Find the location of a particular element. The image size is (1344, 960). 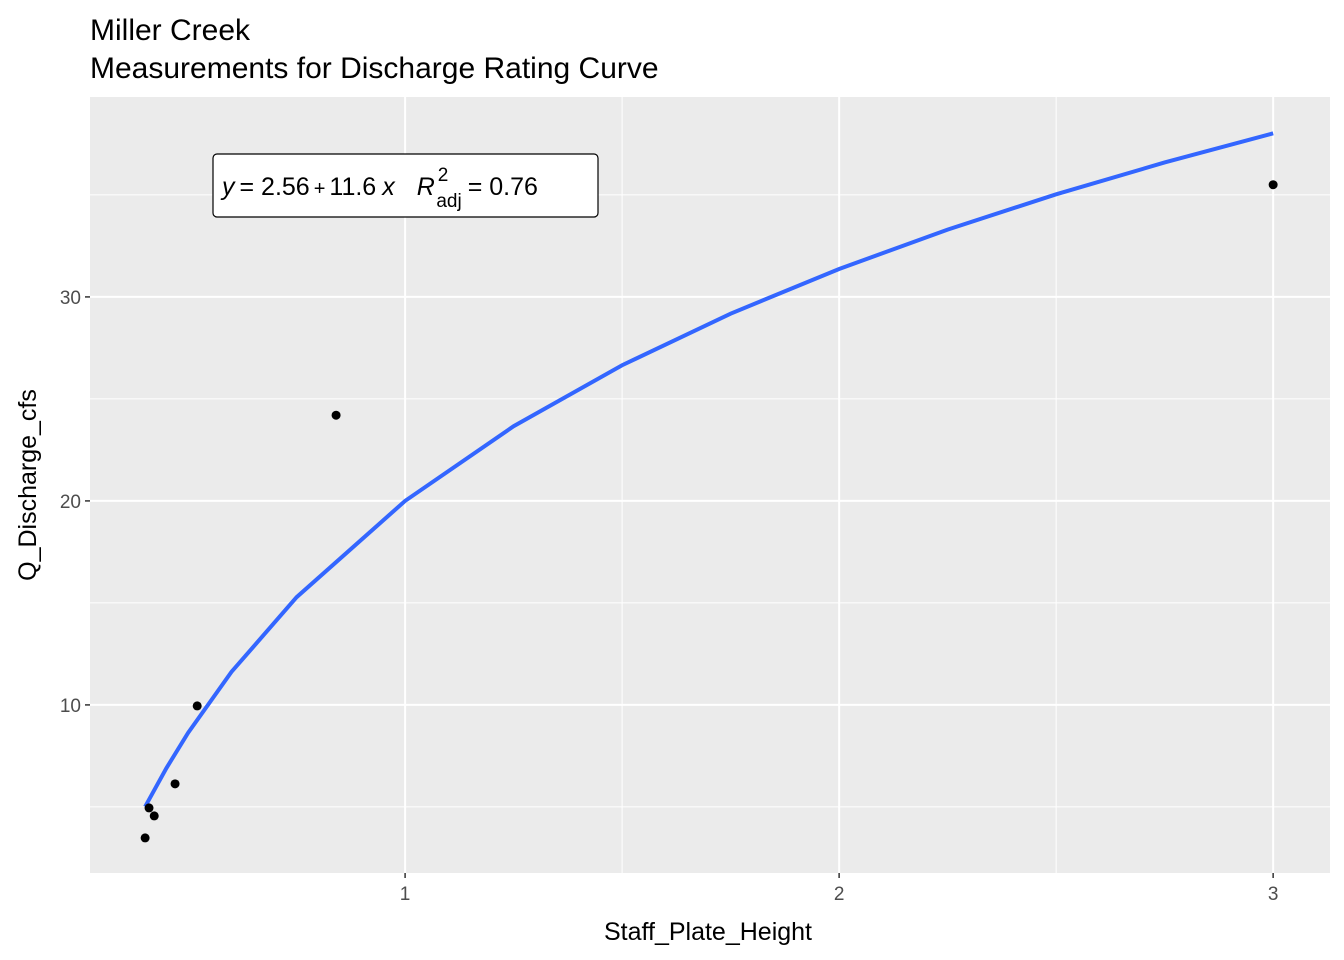

annotation-part: R is located at coordinates (426, 187).